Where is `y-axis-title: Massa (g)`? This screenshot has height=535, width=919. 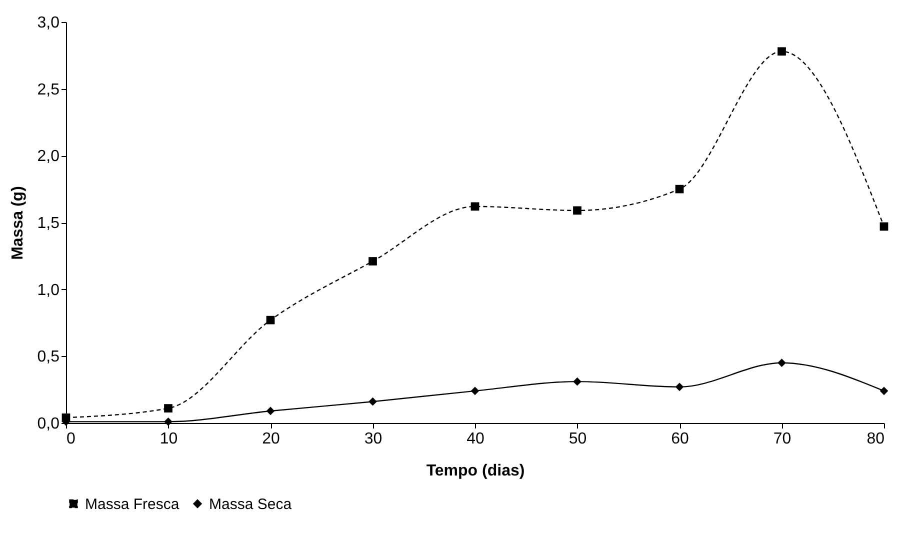
y-axis-title: Massa (g) is located at coordinates (17, 223).